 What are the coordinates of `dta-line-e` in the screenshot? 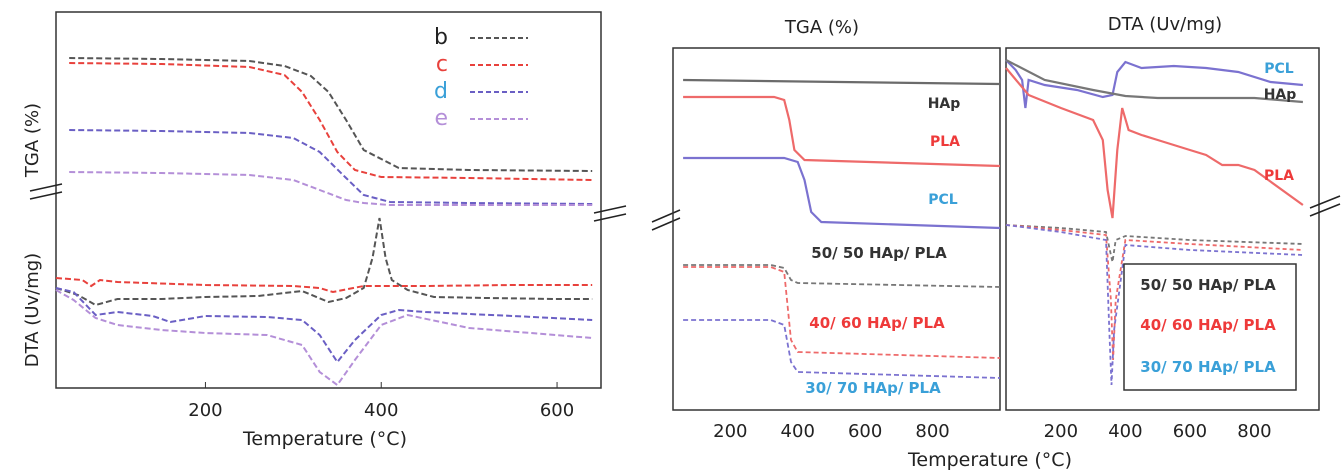 It's located at (324, 338).